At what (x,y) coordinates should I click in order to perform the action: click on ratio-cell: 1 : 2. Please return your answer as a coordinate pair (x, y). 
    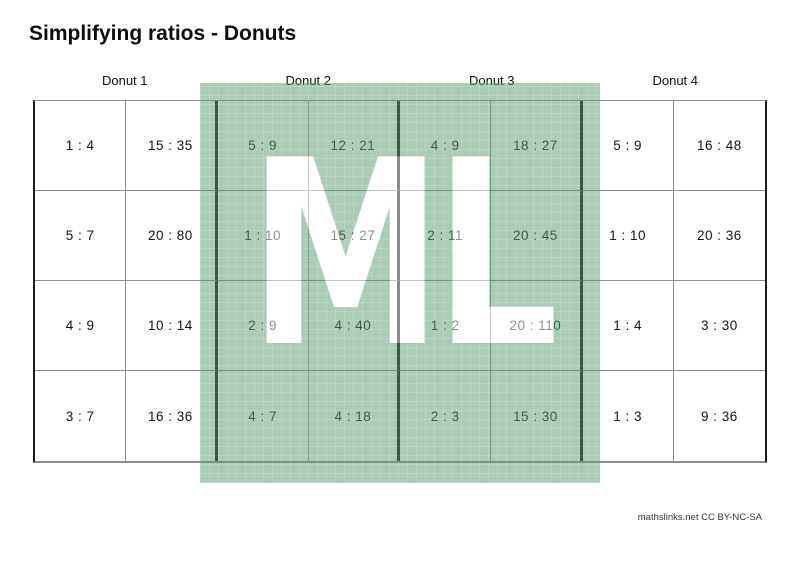
    Looking at the image, I should click on (446, 326).